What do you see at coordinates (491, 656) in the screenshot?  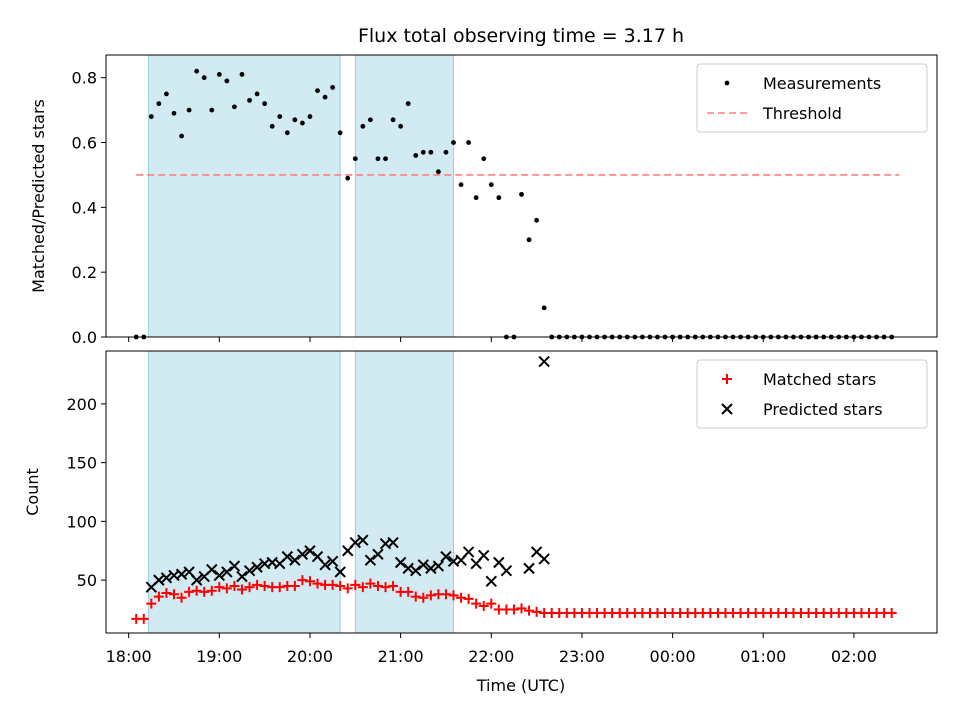 I see `x-tick-label: 22:00` at bounding box center [491, 656].